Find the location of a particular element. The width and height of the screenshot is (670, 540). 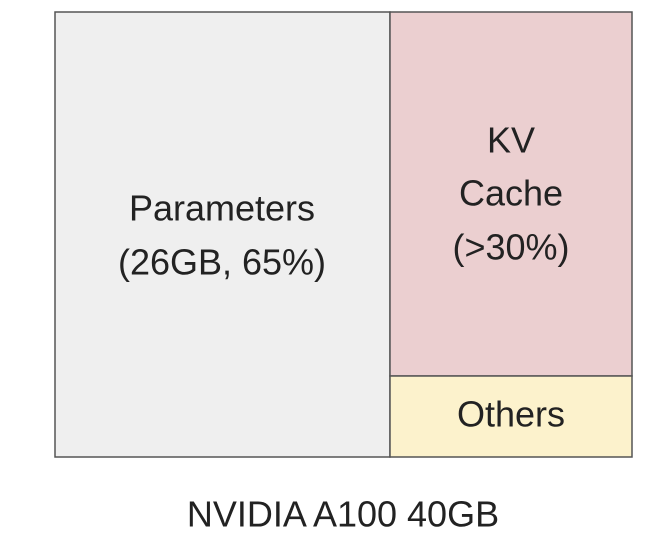

block-label: (26GB, 65%) is located at coordinates (222, 262).